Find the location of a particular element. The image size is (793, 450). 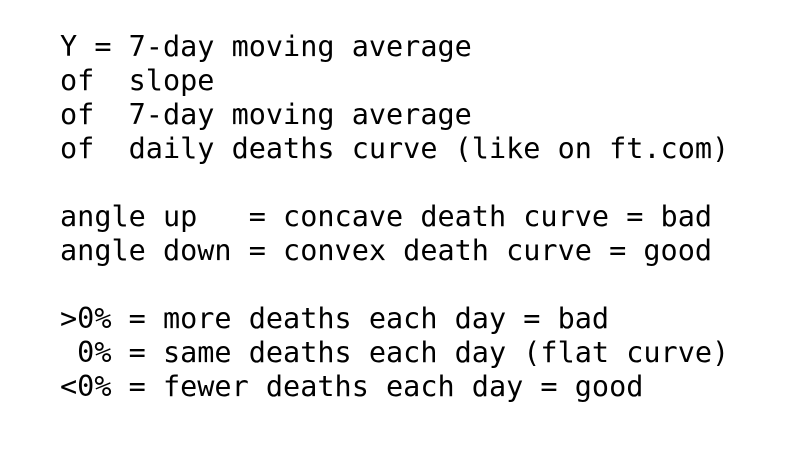

text-line: angle up = concave death curve = bad is located at coordinates (386, 216).